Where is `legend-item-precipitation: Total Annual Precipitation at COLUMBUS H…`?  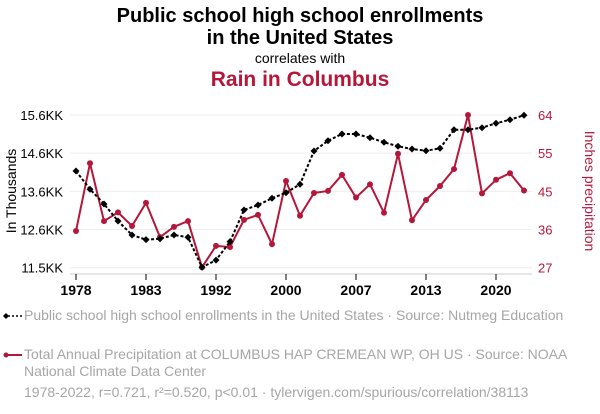
legend-item-precipitation: Total Annual Precipitation at COLUMBUS H… is located at coordinates (293, 363).